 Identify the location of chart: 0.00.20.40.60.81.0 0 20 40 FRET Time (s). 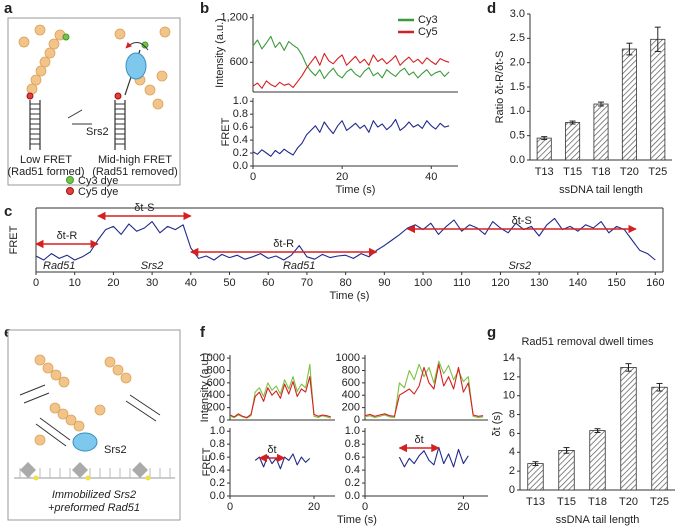
(339, 145).